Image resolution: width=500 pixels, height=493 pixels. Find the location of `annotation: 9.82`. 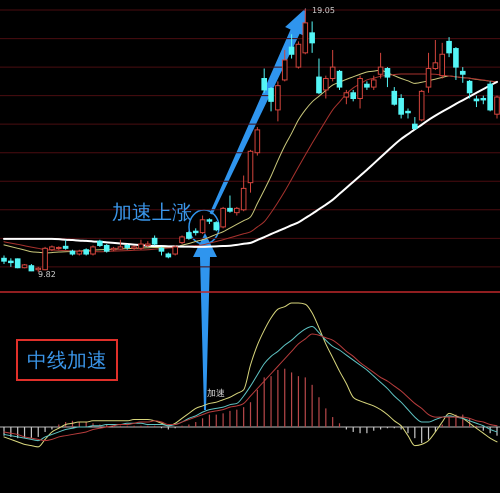

annotation: 9.82 is located at coordinates (47, 274).